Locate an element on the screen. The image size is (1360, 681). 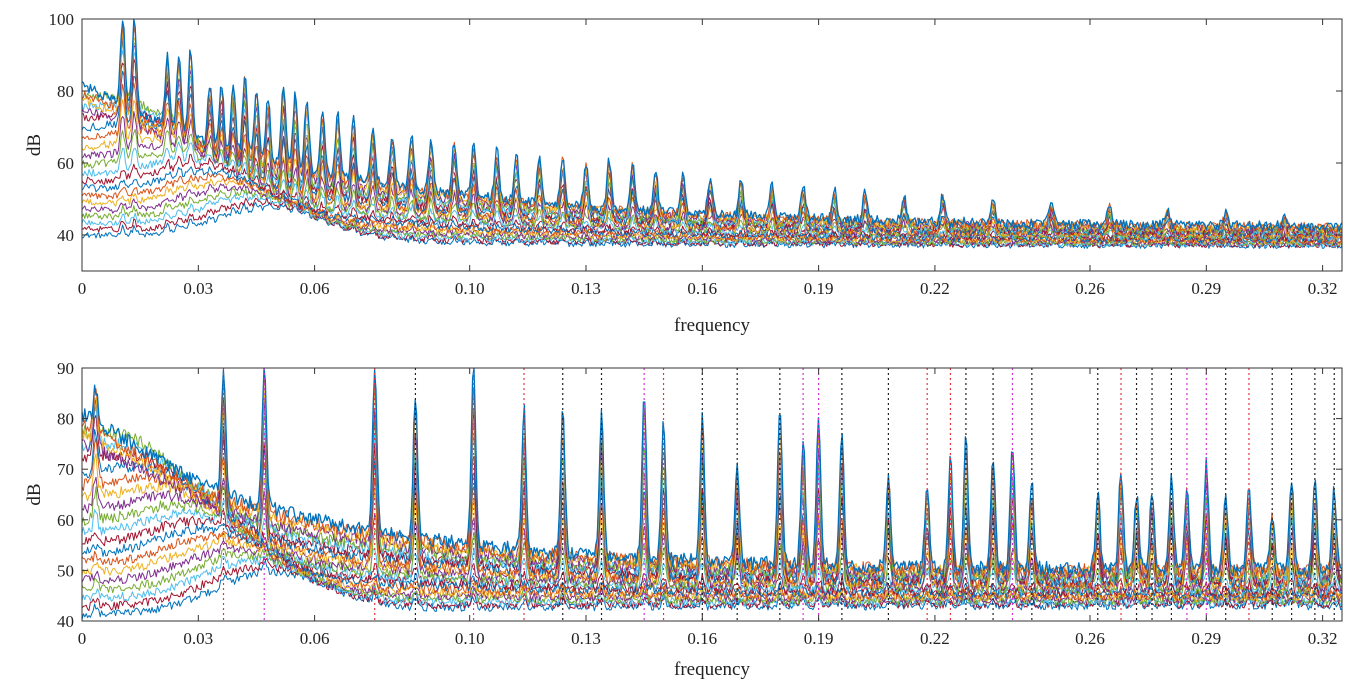
y-tick-label: 90 is located at coordinates (65, 368).